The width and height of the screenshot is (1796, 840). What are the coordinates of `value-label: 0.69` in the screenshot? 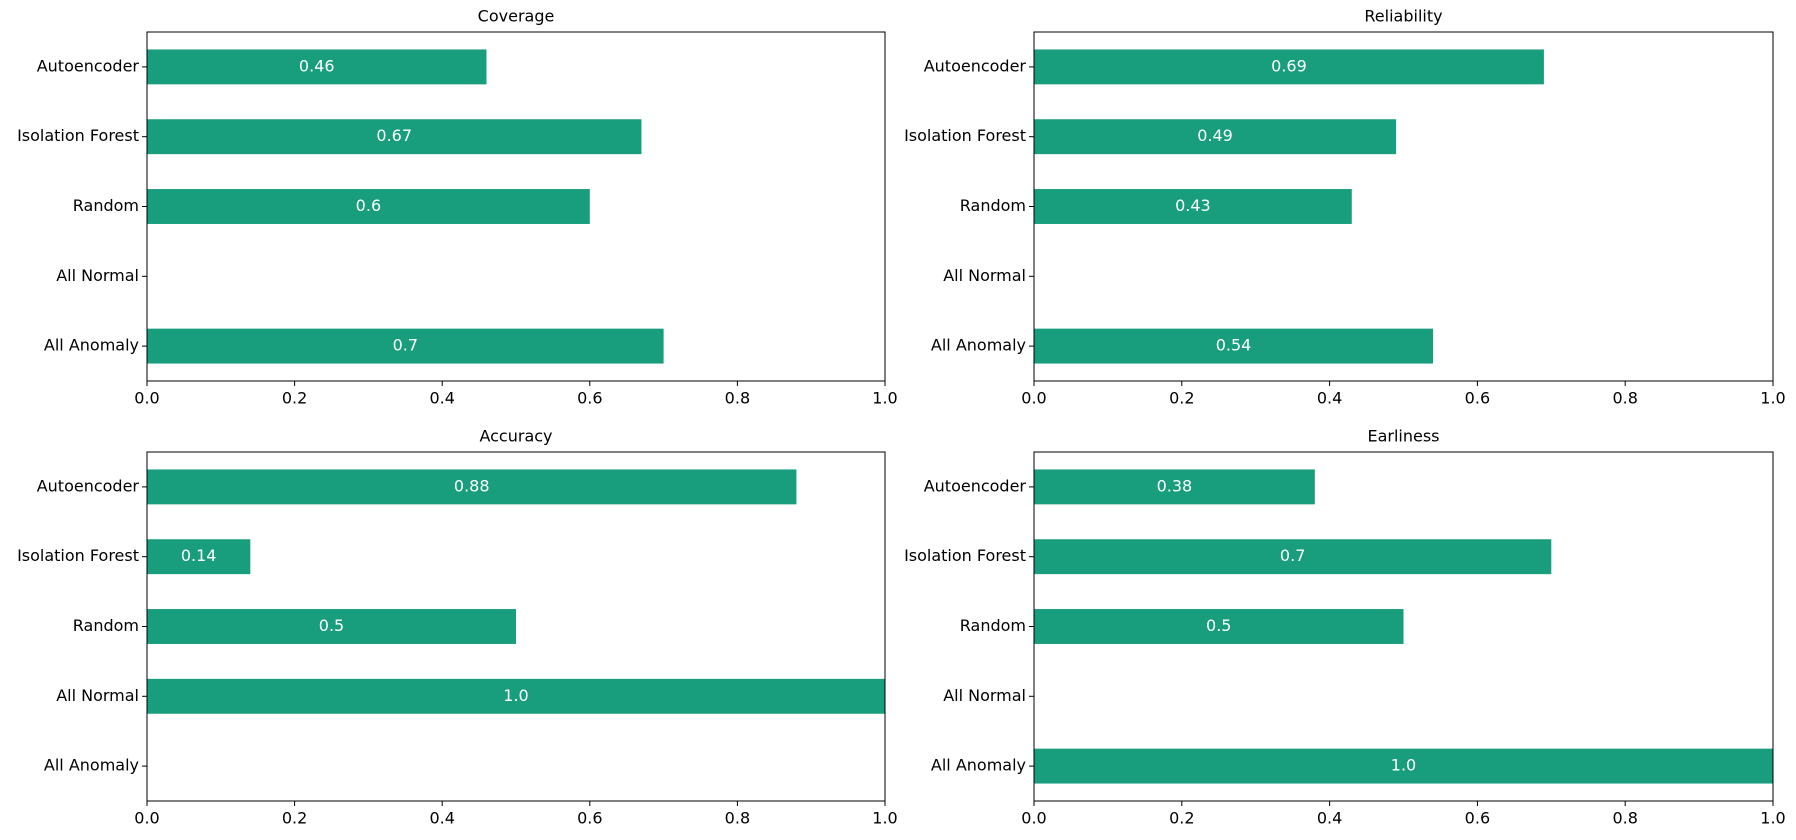 It's located at (1289, 65).